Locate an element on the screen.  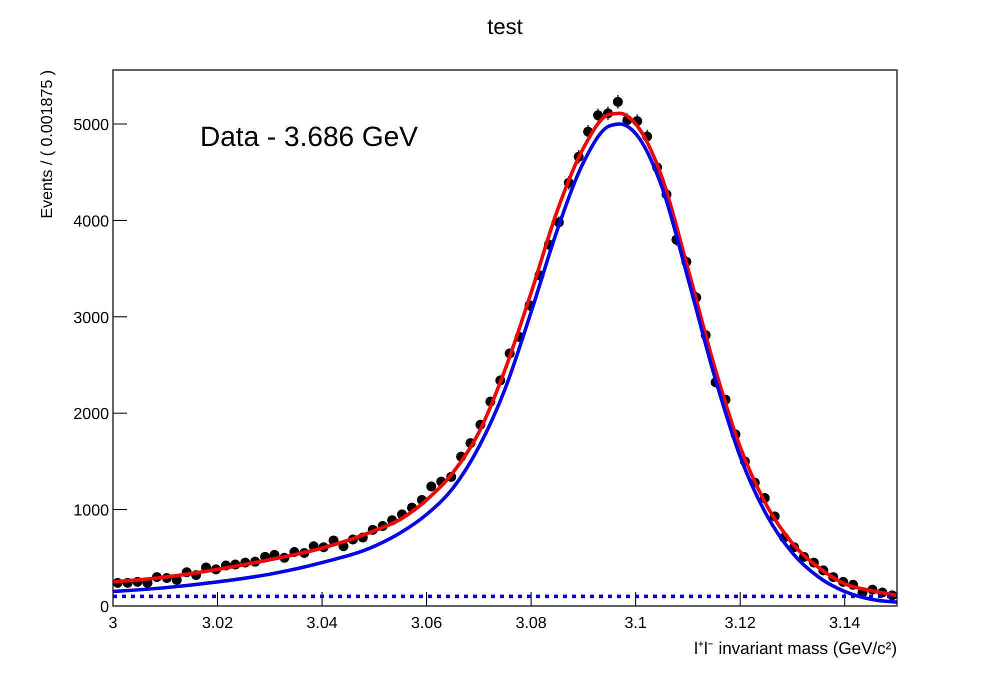
y-tick-label: 3000 is located at coordinates (91, 318).